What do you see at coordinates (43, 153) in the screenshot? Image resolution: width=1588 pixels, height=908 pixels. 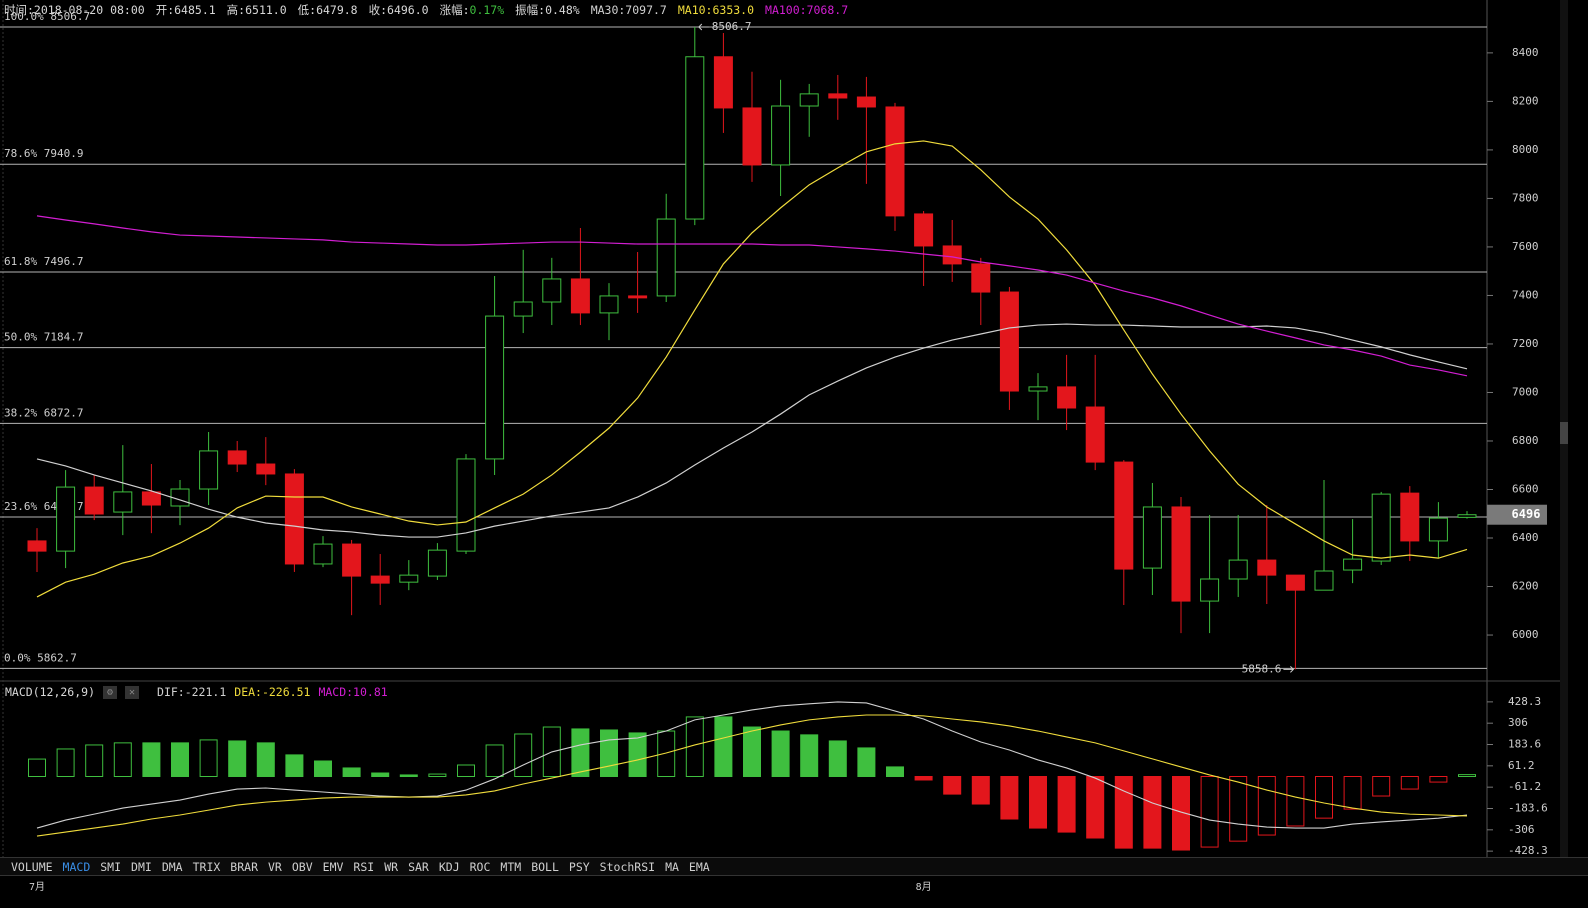 I see `level-label: 78.6% 7940.9` at bounding box center [43, 153].